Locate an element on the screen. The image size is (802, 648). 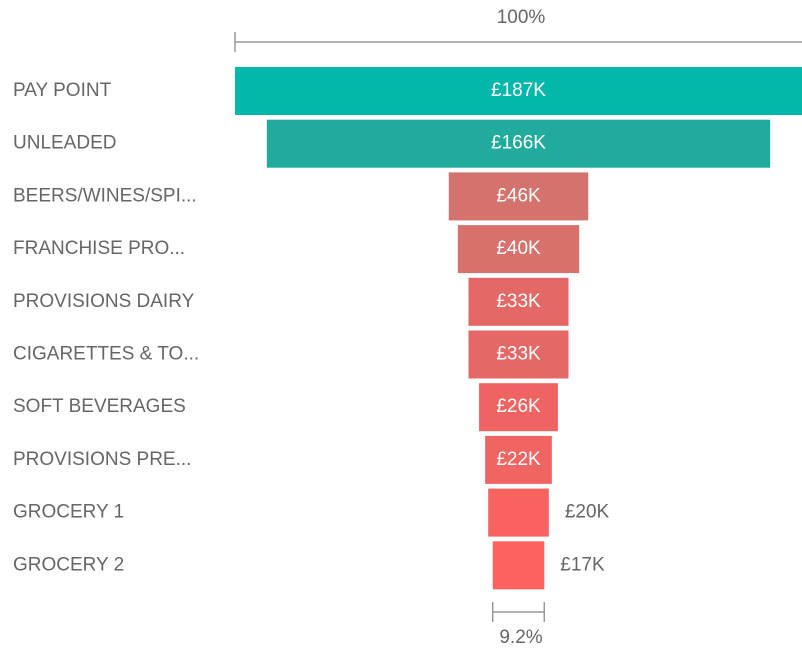
category-label: GROCERY 2 is located at coordinates (68, 564).